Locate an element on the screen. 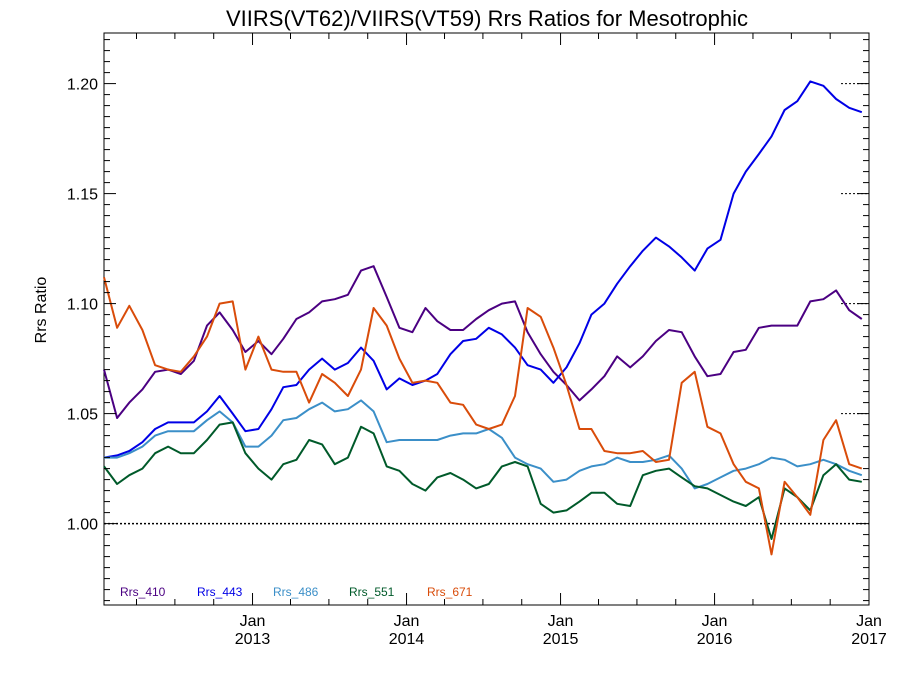  legend: Rrs_410 Rrs_443 Rrs_486 Rrs_551 Rrs_671 is located at coordinates (296, 592).